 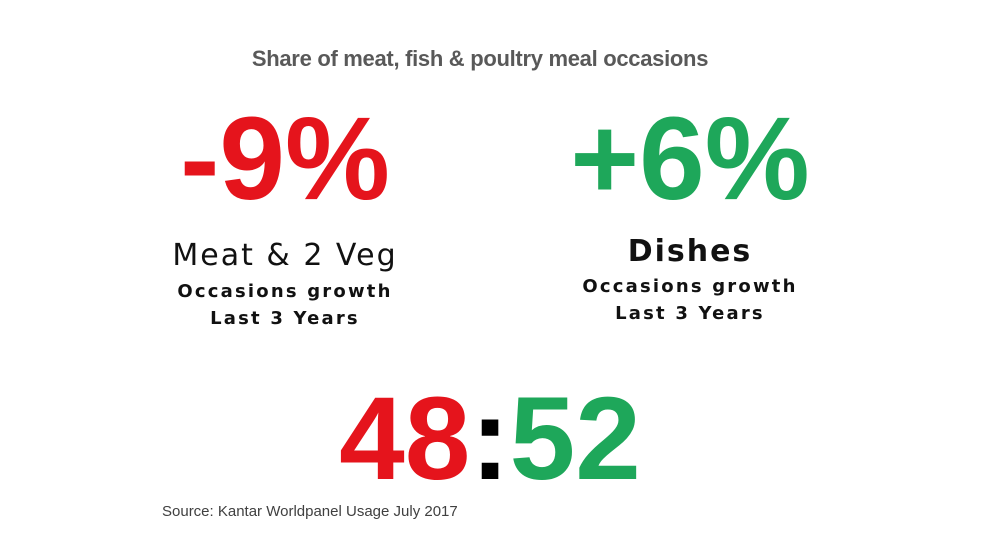 What do you see at coordinates (285, 159) in the screenshot?
I see `left-value: -9%` at bounding box center [285, 159].